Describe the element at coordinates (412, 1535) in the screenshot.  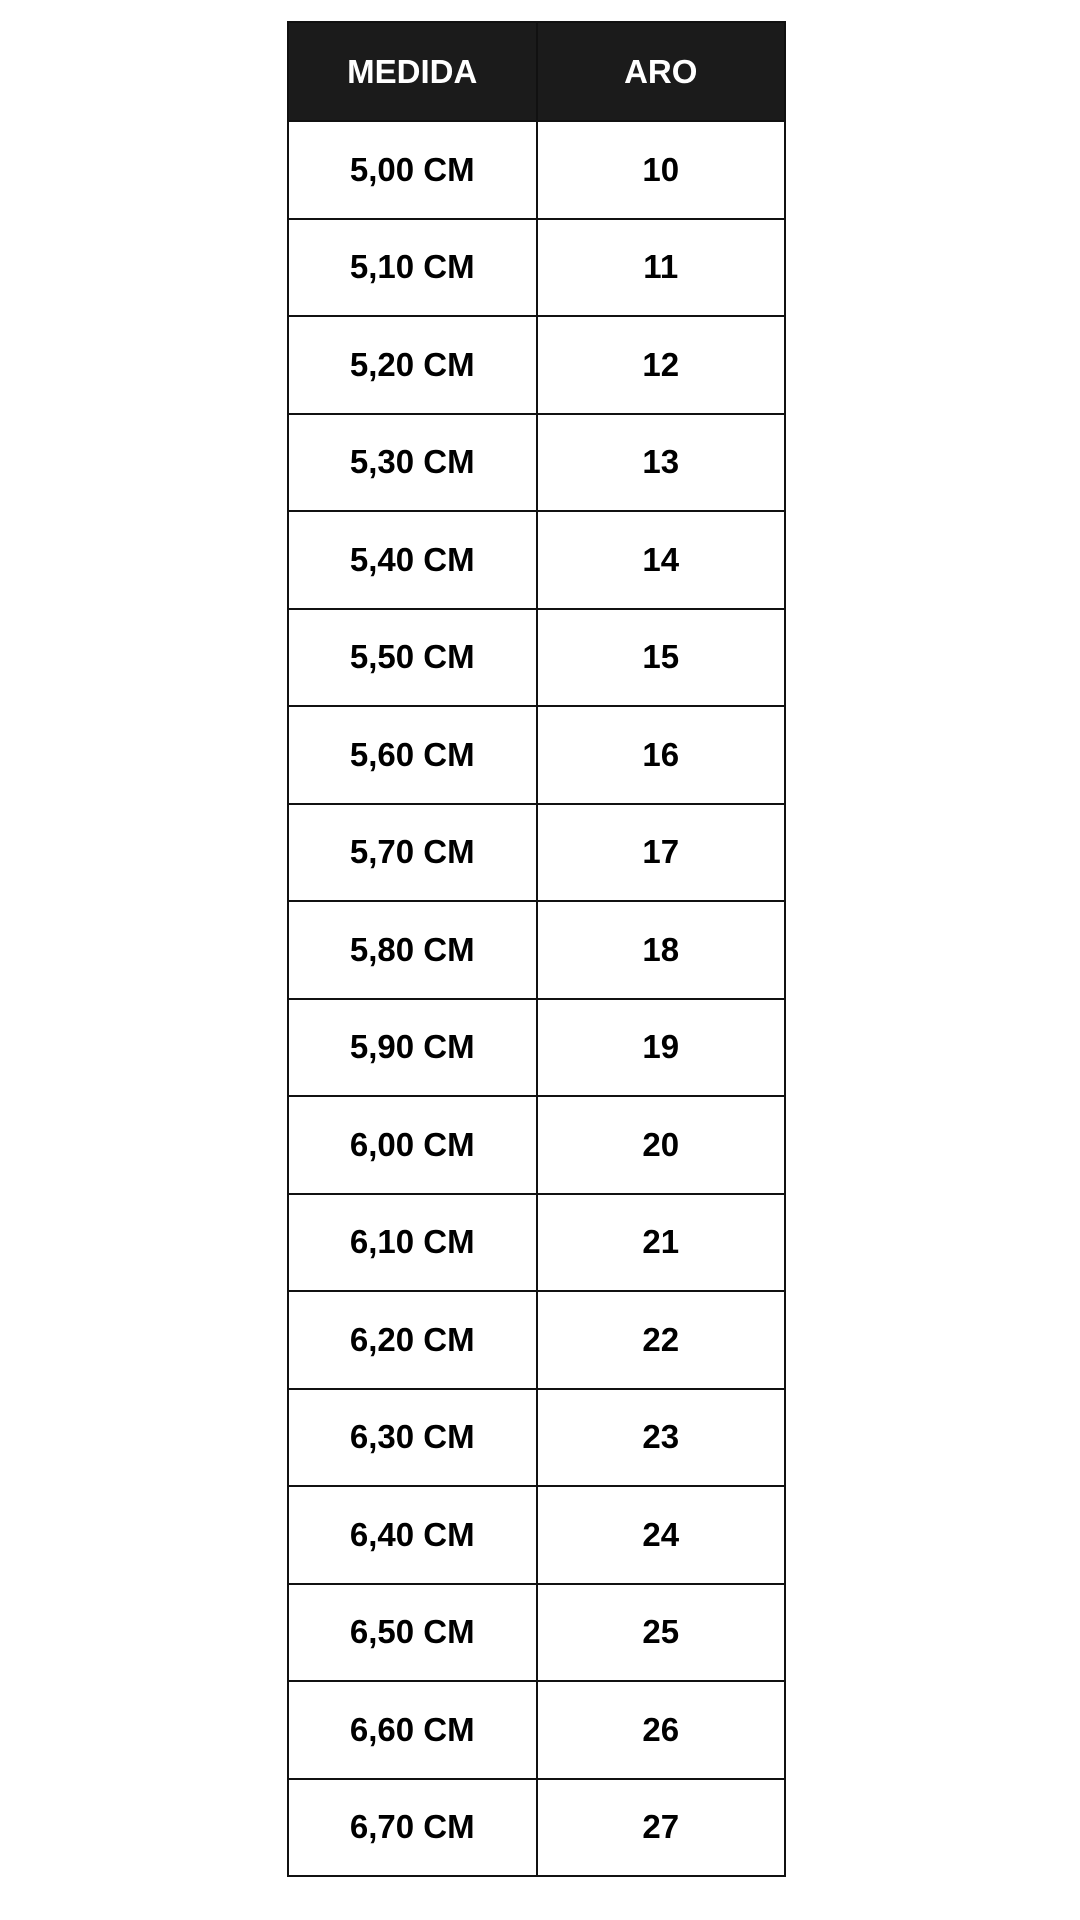
I see `medida-cell: 6,40 CM` at that location.